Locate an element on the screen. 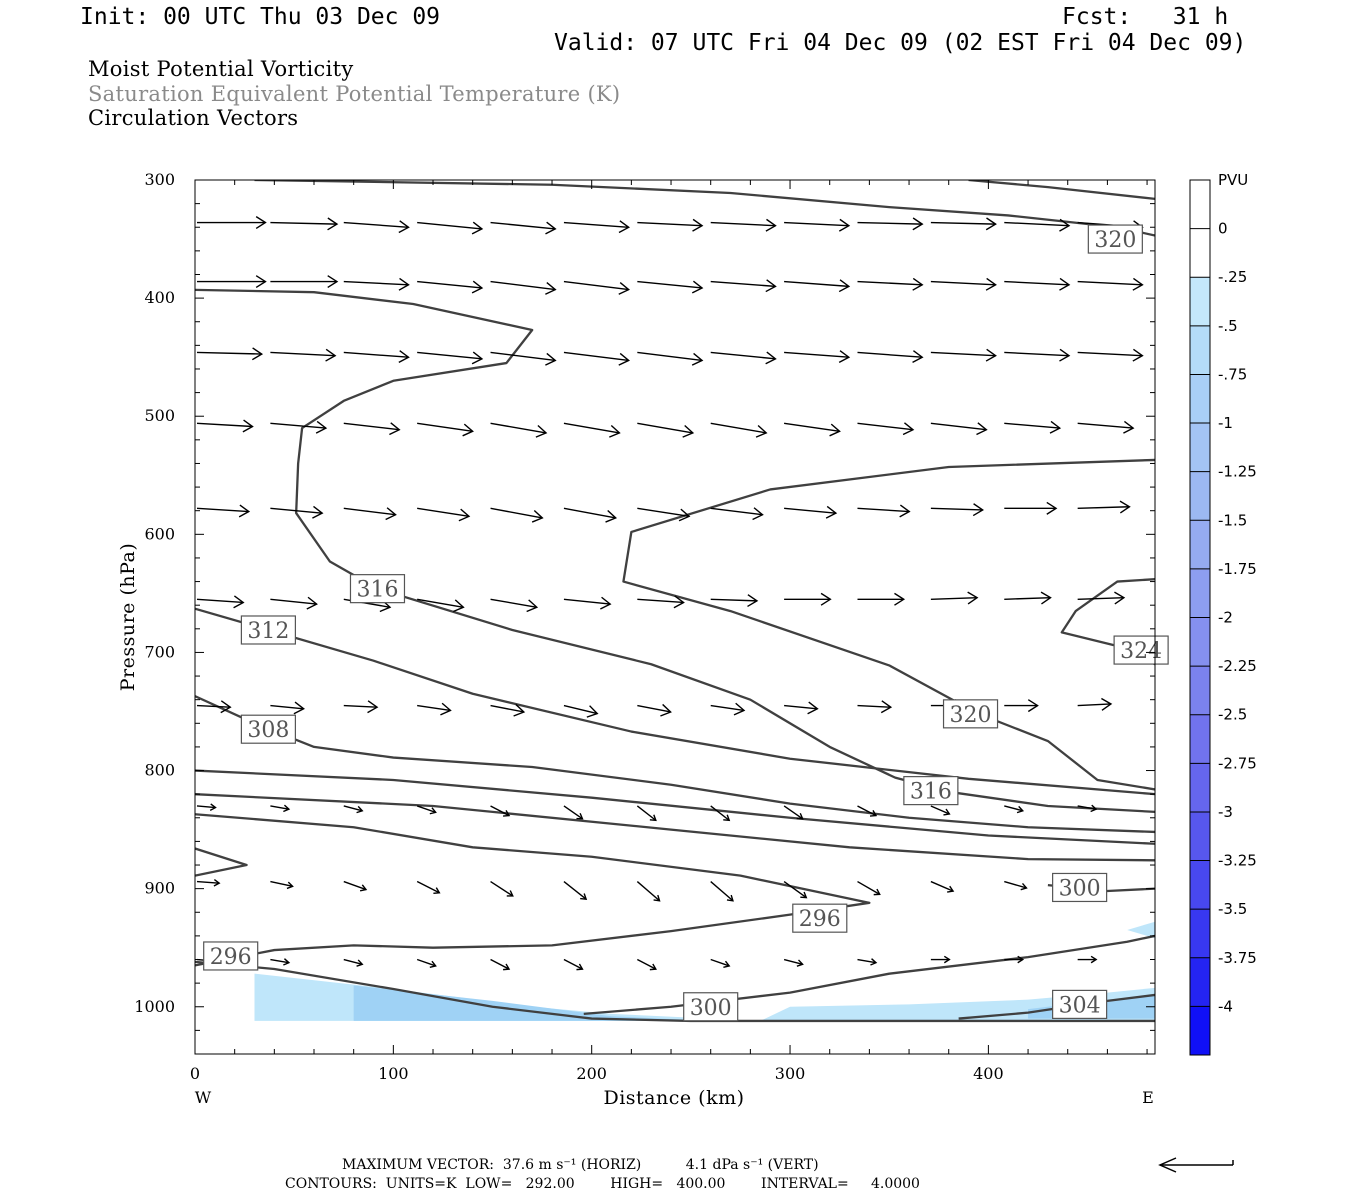 This screenshot has width=1350, height=1200. svg-text: 316 is located at coordinates (377, 590).